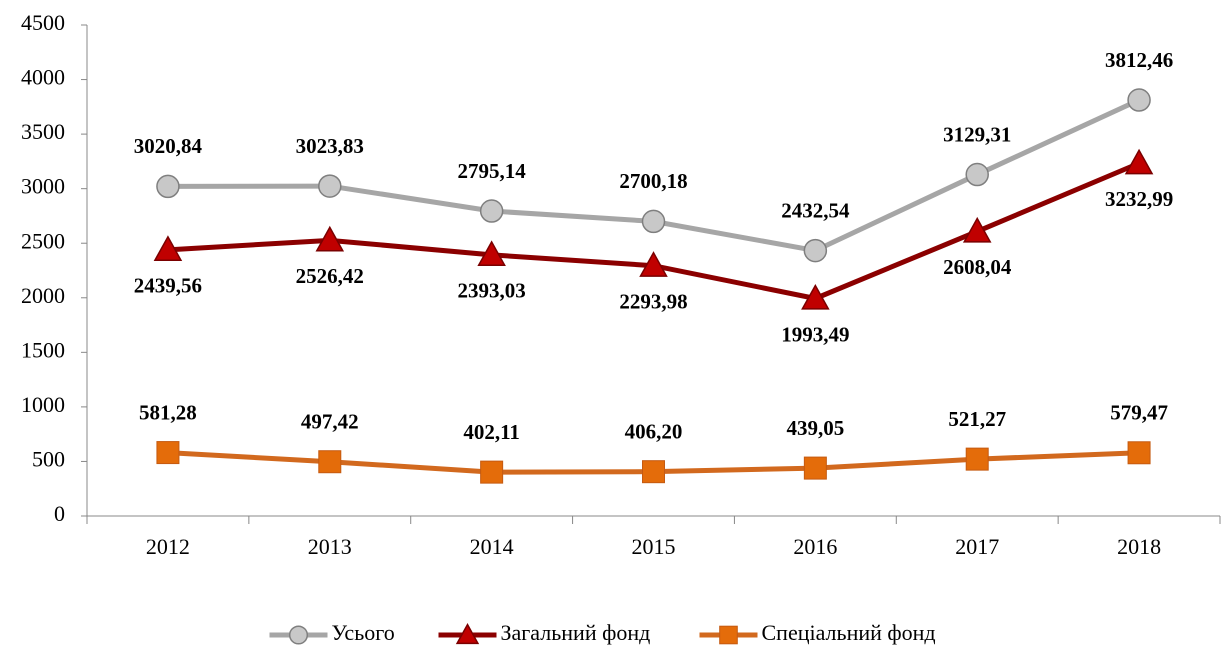  What do you see at coordinates (43, 186) in the screenshot?
I see `y-tick-label: 3000` at bounding box center [43, 186].